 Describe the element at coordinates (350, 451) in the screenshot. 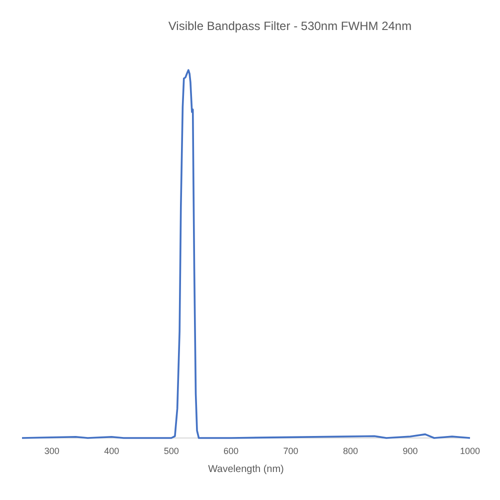

I see `x-tick-label: 800` at that location.